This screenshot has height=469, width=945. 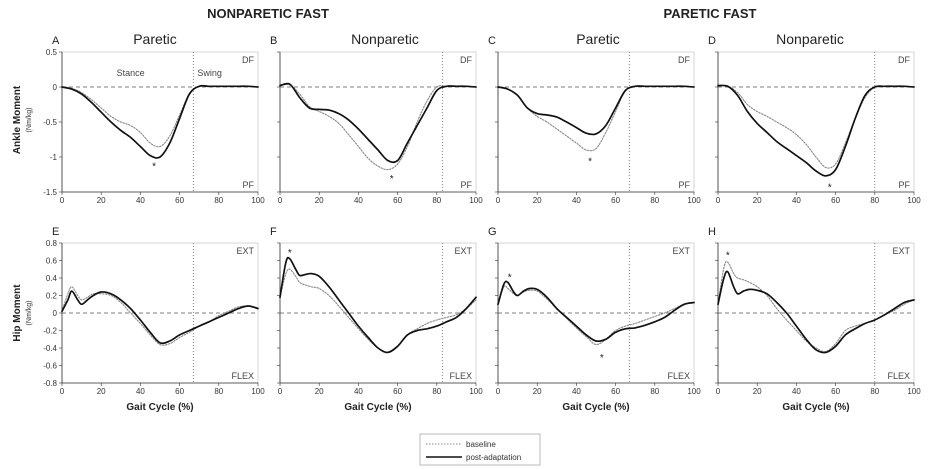 I want to click on baseline-curve-g, so click(x=596, y=315).